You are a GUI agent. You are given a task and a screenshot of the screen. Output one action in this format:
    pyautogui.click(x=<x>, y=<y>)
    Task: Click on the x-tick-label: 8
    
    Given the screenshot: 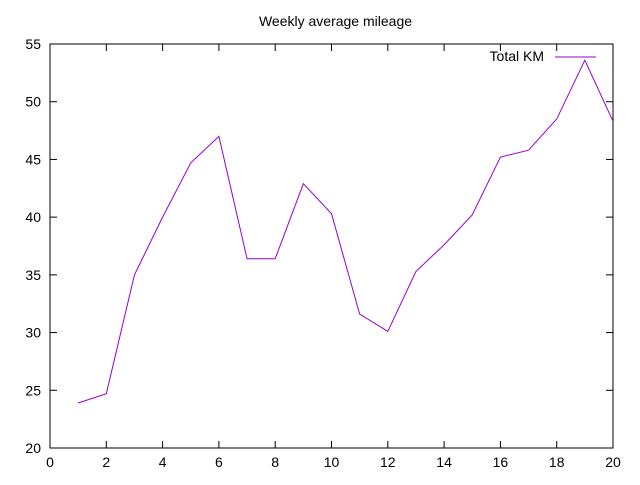 What is the action you would take?
    pyautogui.click(x=275, y=462)
    